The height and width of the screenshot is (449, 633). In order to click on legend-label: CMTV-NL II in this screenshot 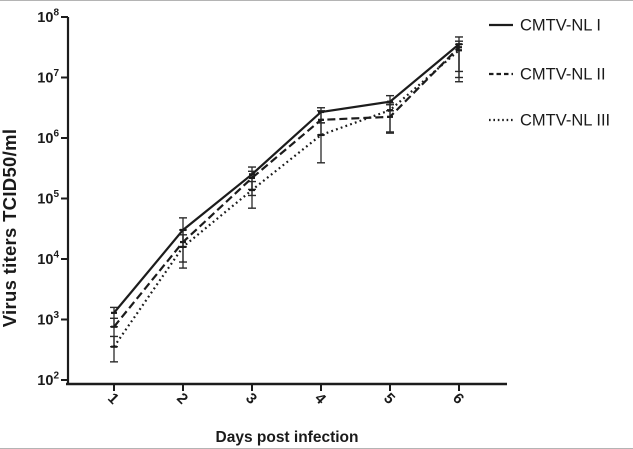, I will do `click(563, 75)`.